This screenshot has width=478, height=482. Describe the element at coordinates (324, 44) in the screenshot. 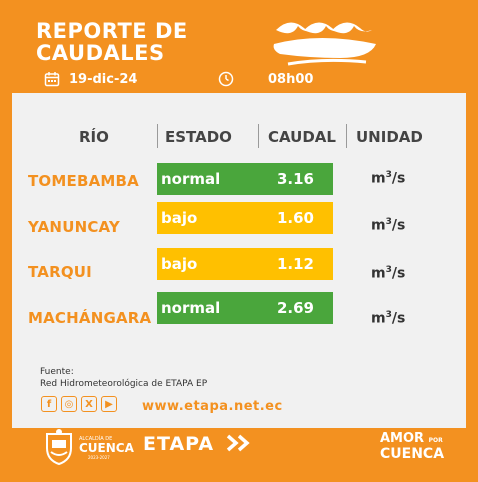

I see `waves-icon` at that location.